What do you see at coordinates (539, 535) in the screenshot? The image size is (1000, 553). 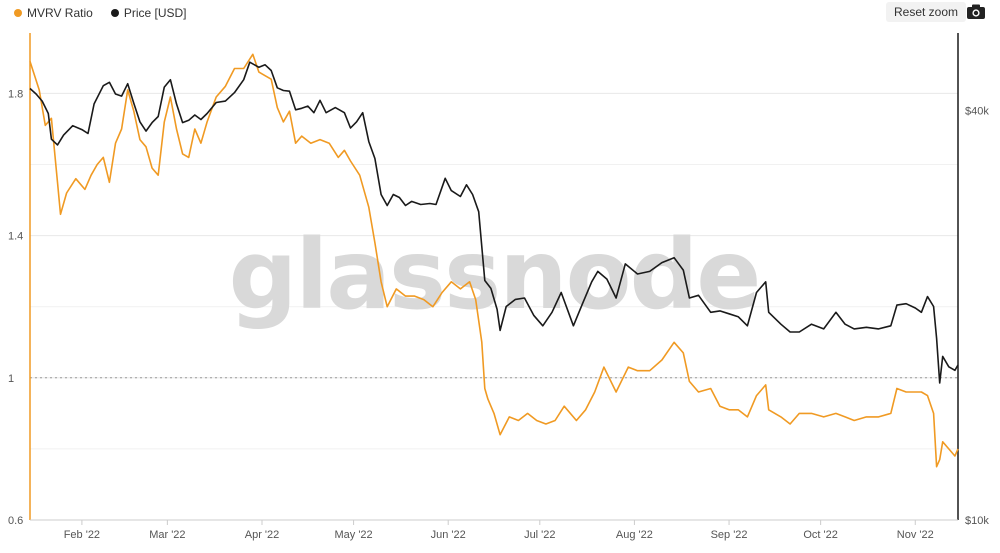 I see `x-tick-label: Jul '22` at bounding box center [539, 535].